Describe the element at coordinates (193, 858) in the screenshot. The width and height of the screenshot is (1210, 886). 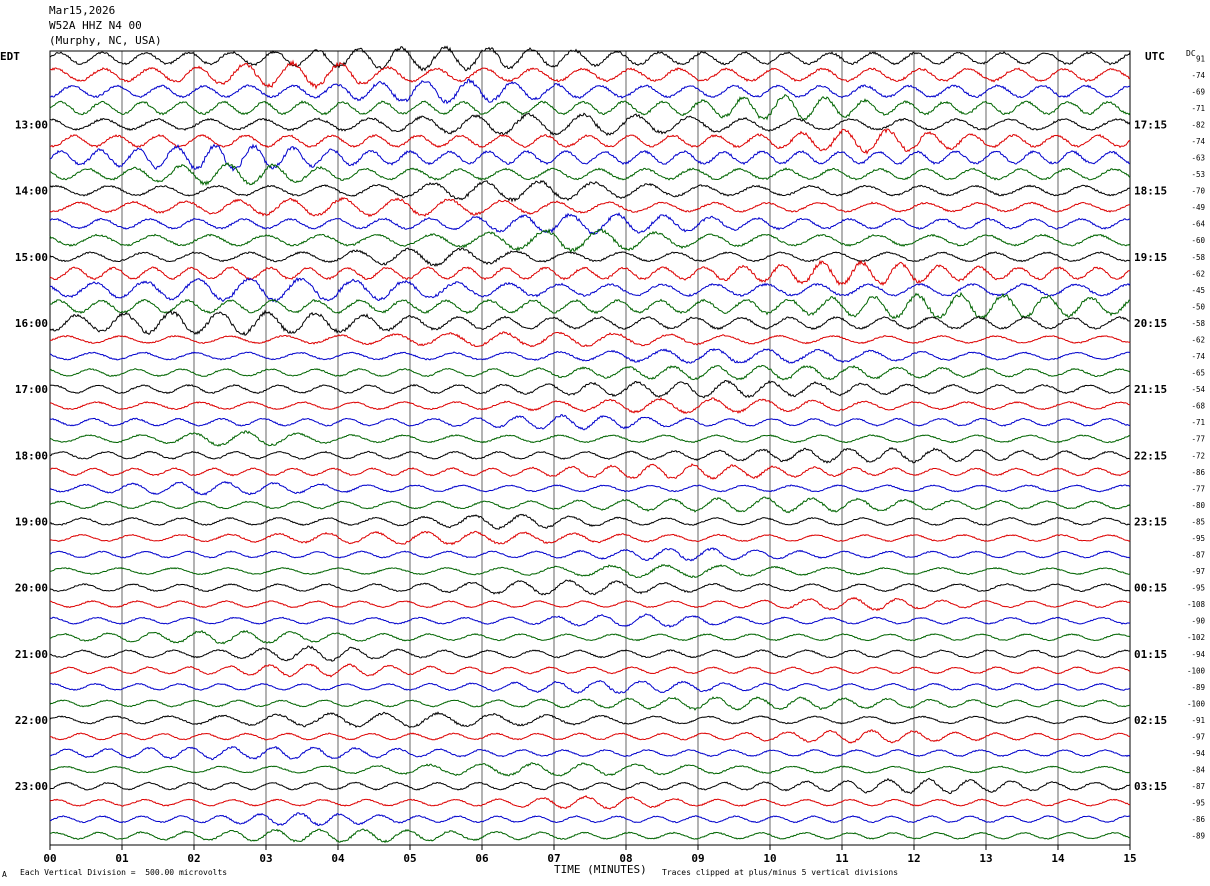
I see `x-tick-label: 02` at that location.